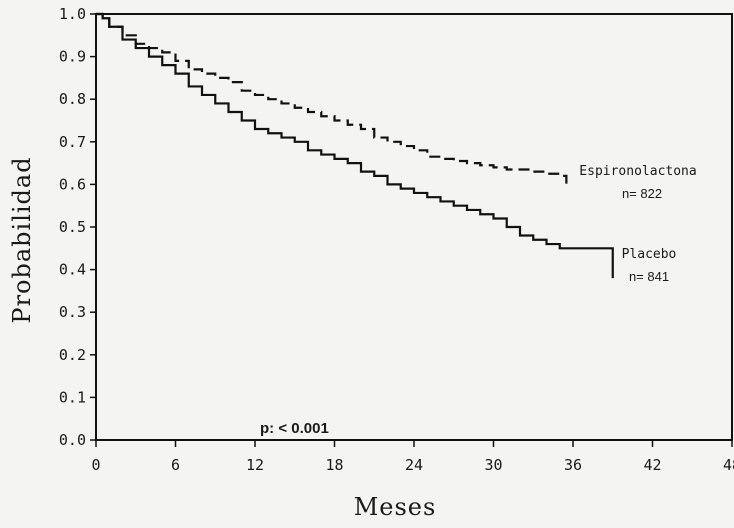 The height and width of the screenshot is (528, 734). Describe the element at coordinates (72, 142) in the screenshot. I see `y-tick-label: 0.7` at that location.